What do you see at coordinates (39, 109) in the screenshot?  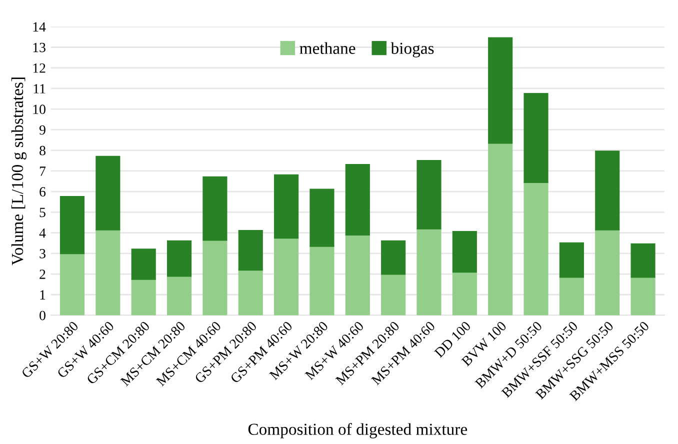 I see `y-tick-label: 10` at bounding box center [39, 109].